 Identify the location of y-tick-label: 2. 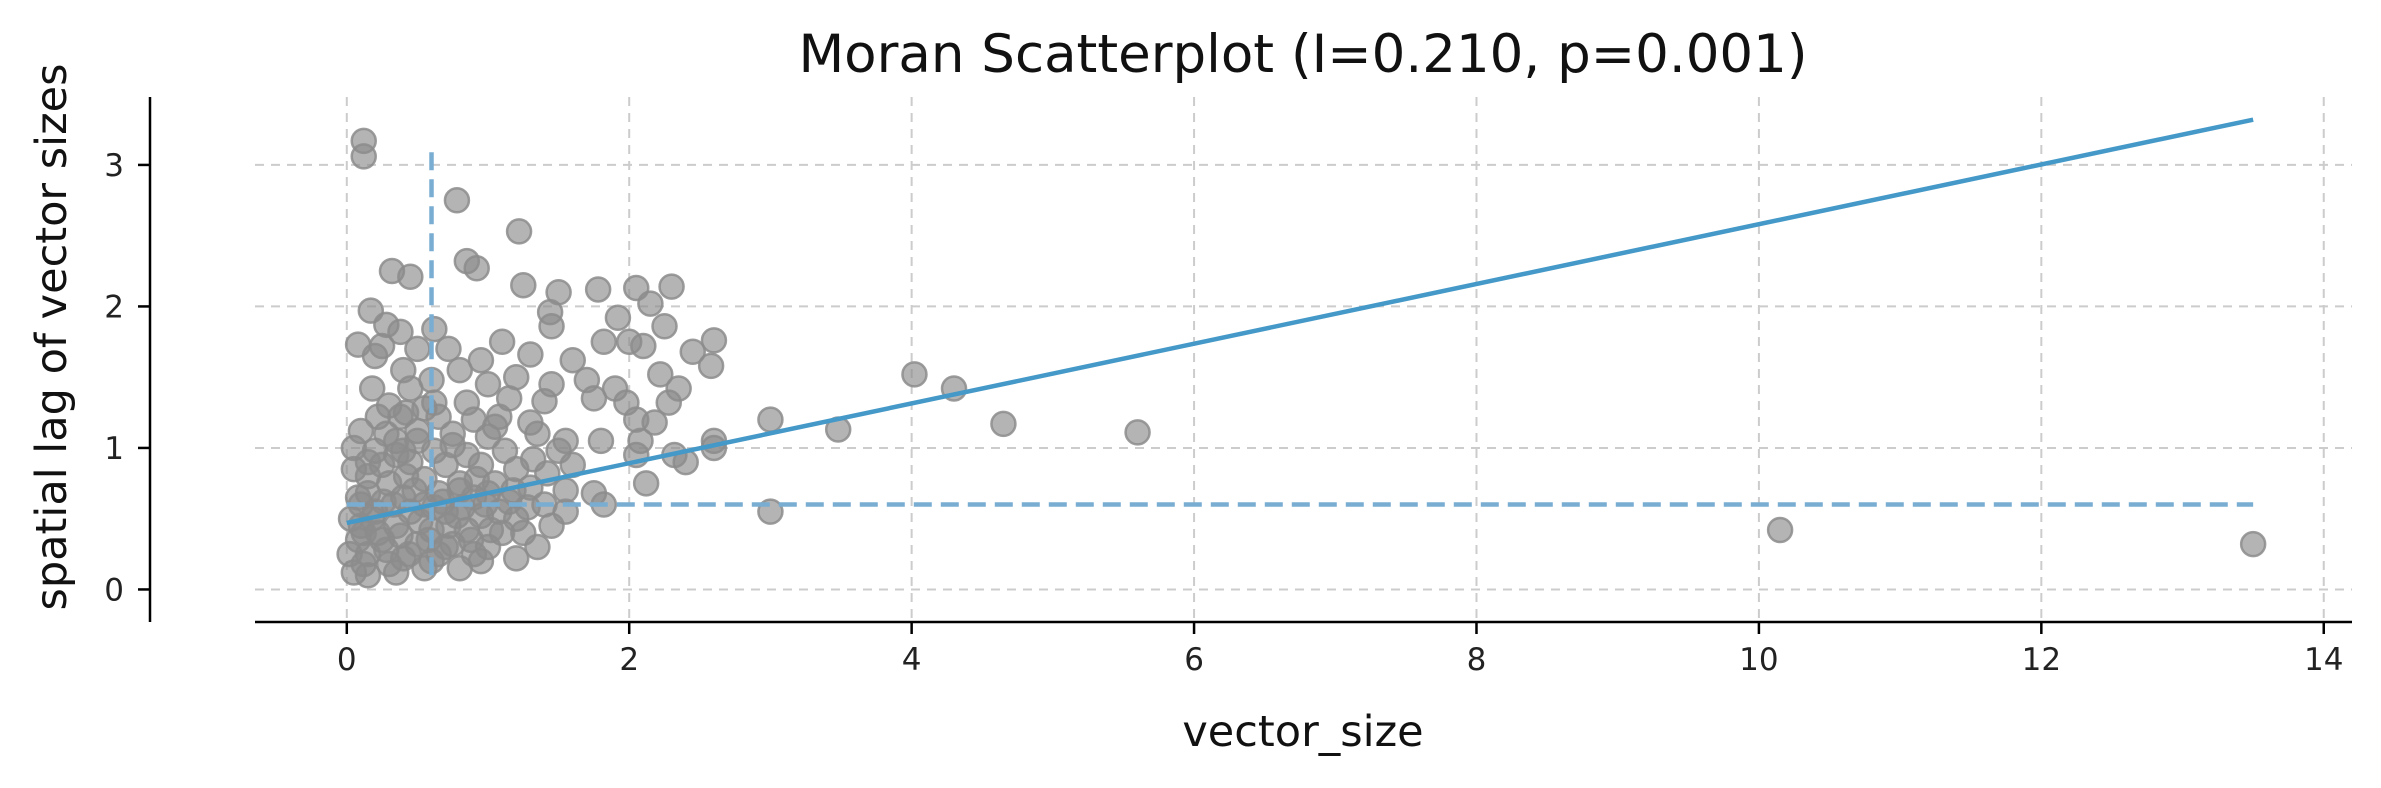
(114, 307).